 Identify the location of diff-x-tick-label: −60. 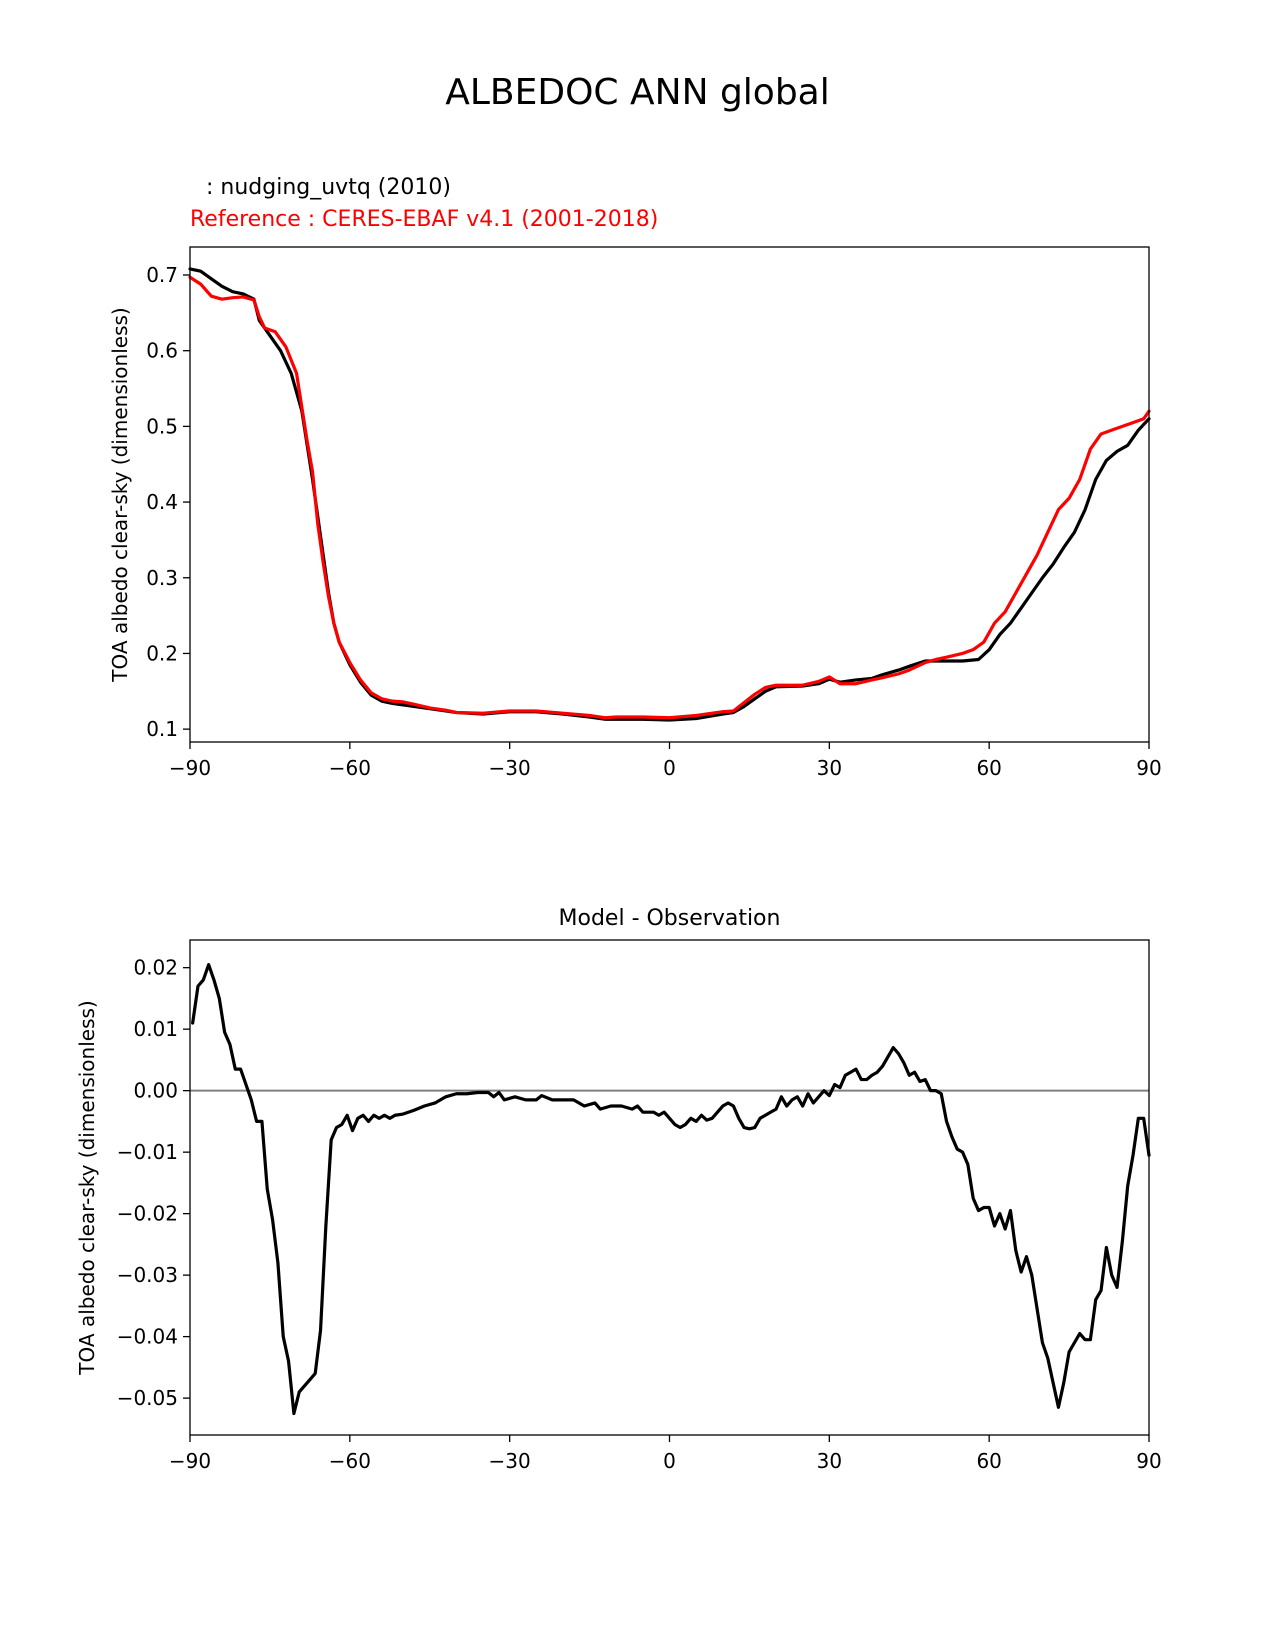
(350, 1461).